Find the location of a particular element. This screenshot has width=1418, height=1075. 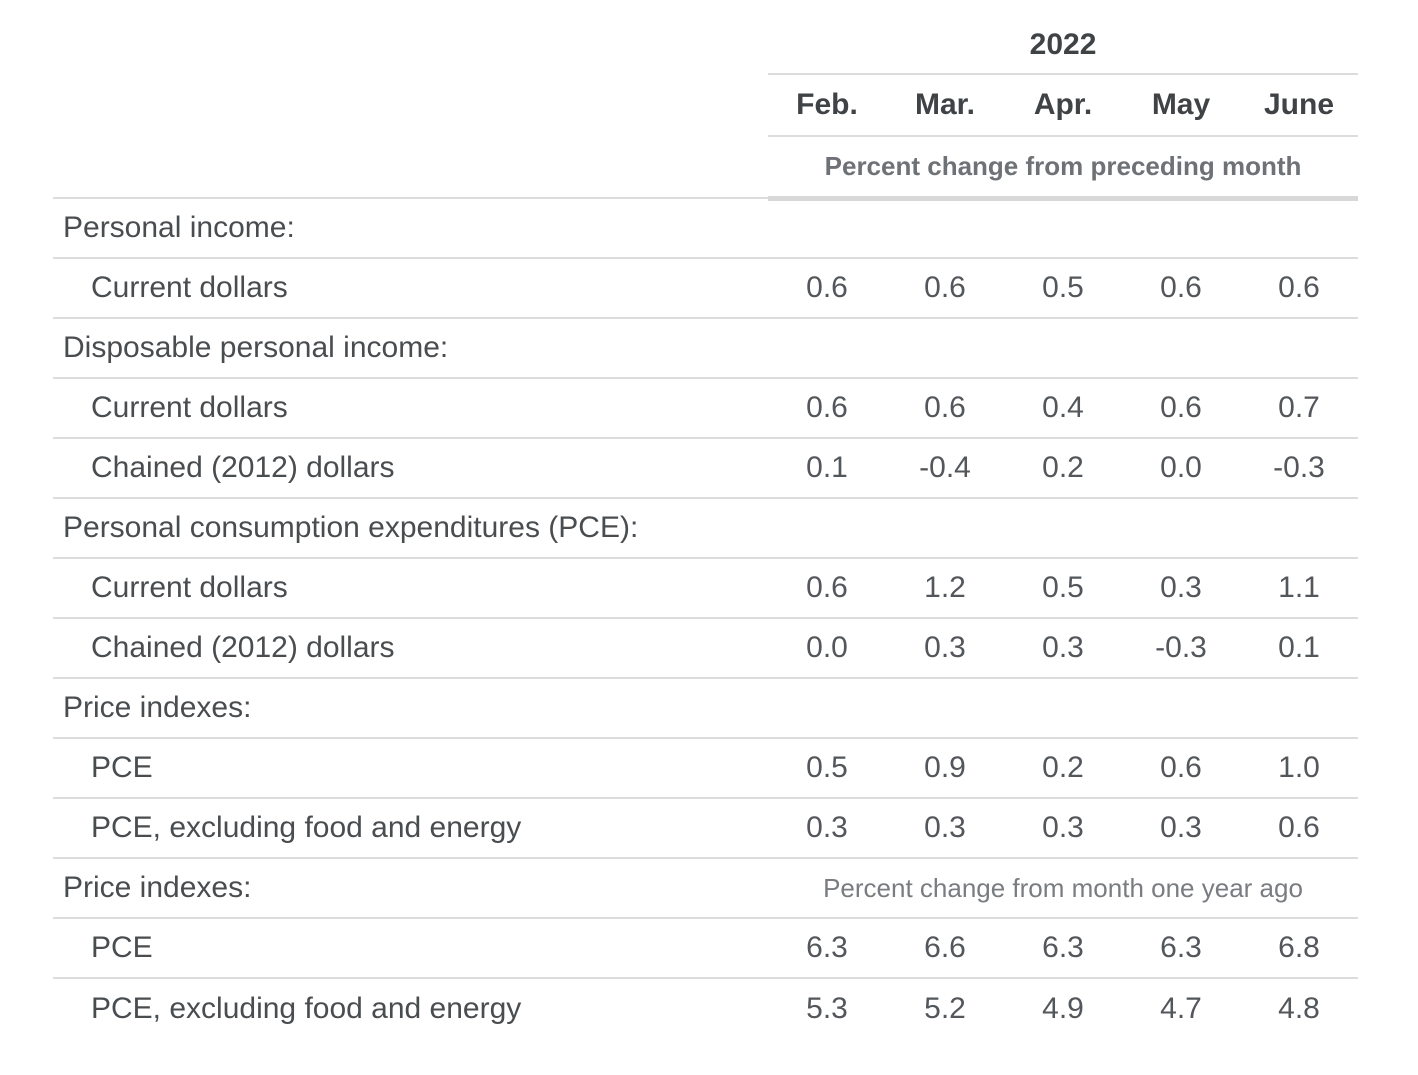

data-row: PCE 6.3 6.6 6.3 6.3 6.8 is located at coordinates (706, 948).